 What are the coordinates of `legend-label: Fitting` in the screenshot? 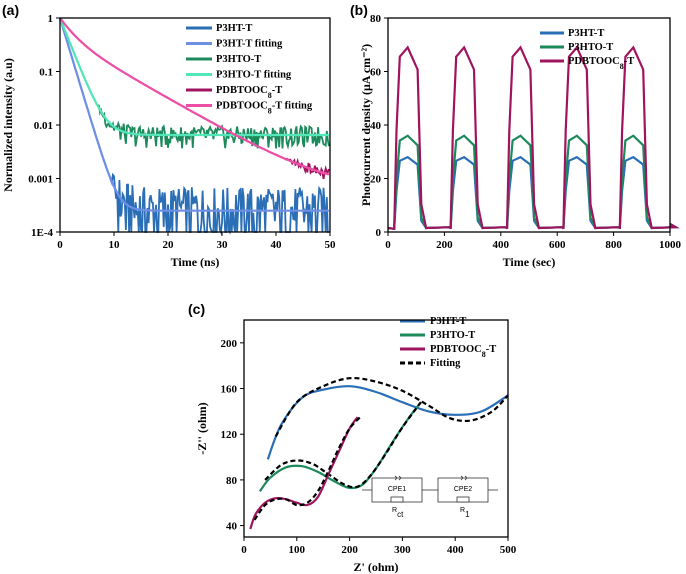 It's located at (445, 363).